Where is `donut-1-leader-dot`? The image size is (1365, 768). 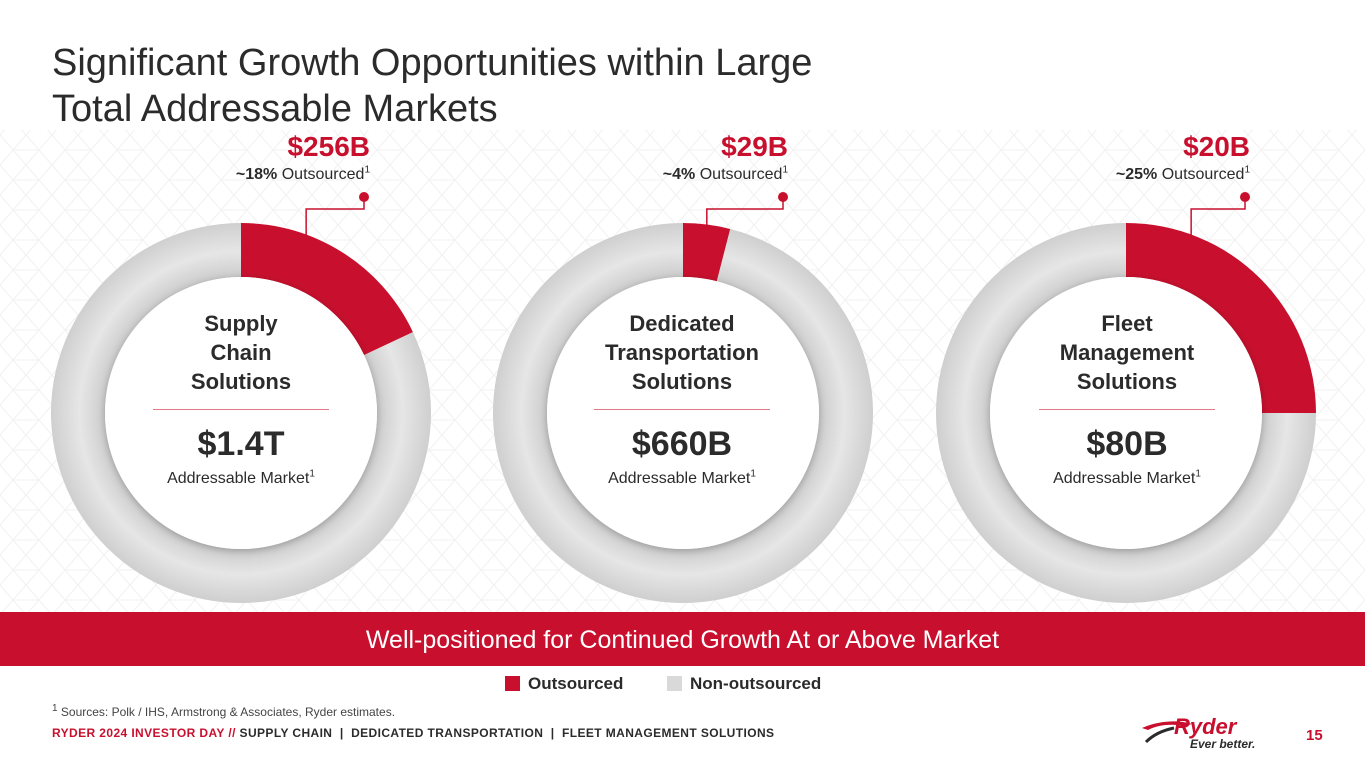
donut-1-leader-dot is located at coordinates (364, 197).